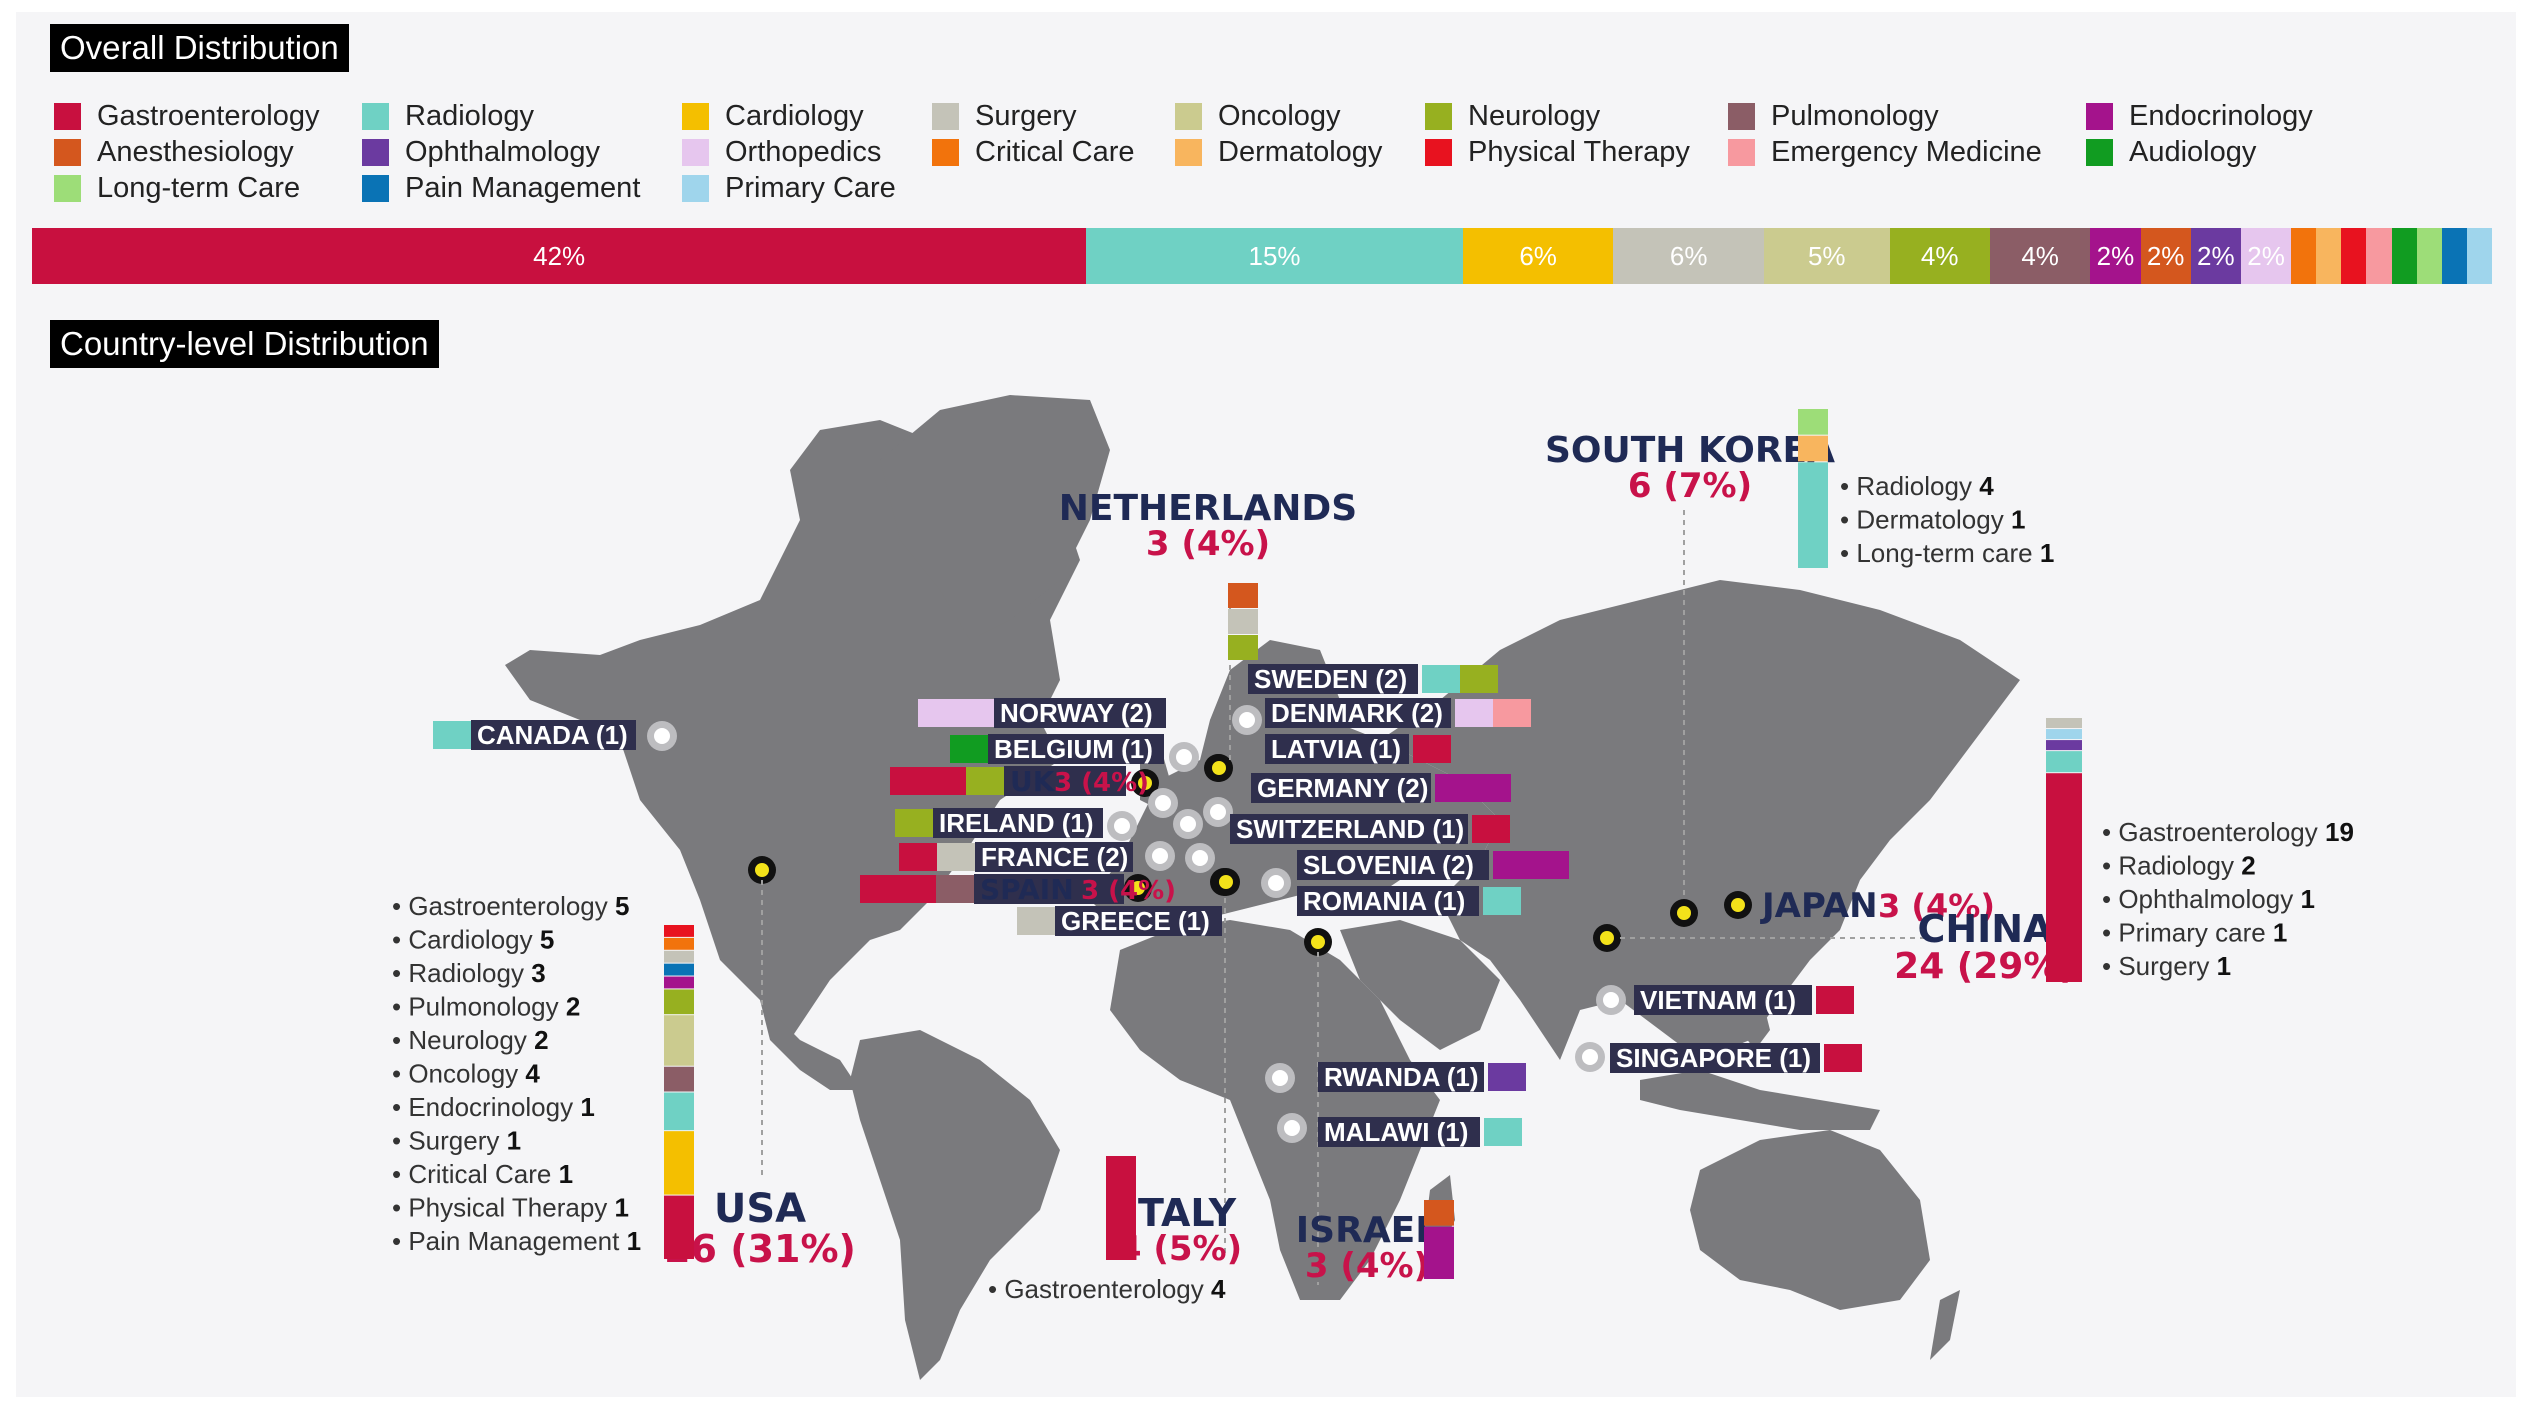 This screenshot has height=1410, width=2524. Describe the element at coordinates (1337, 749) in the screenshot. I see `label-bg-latvia` at that location.